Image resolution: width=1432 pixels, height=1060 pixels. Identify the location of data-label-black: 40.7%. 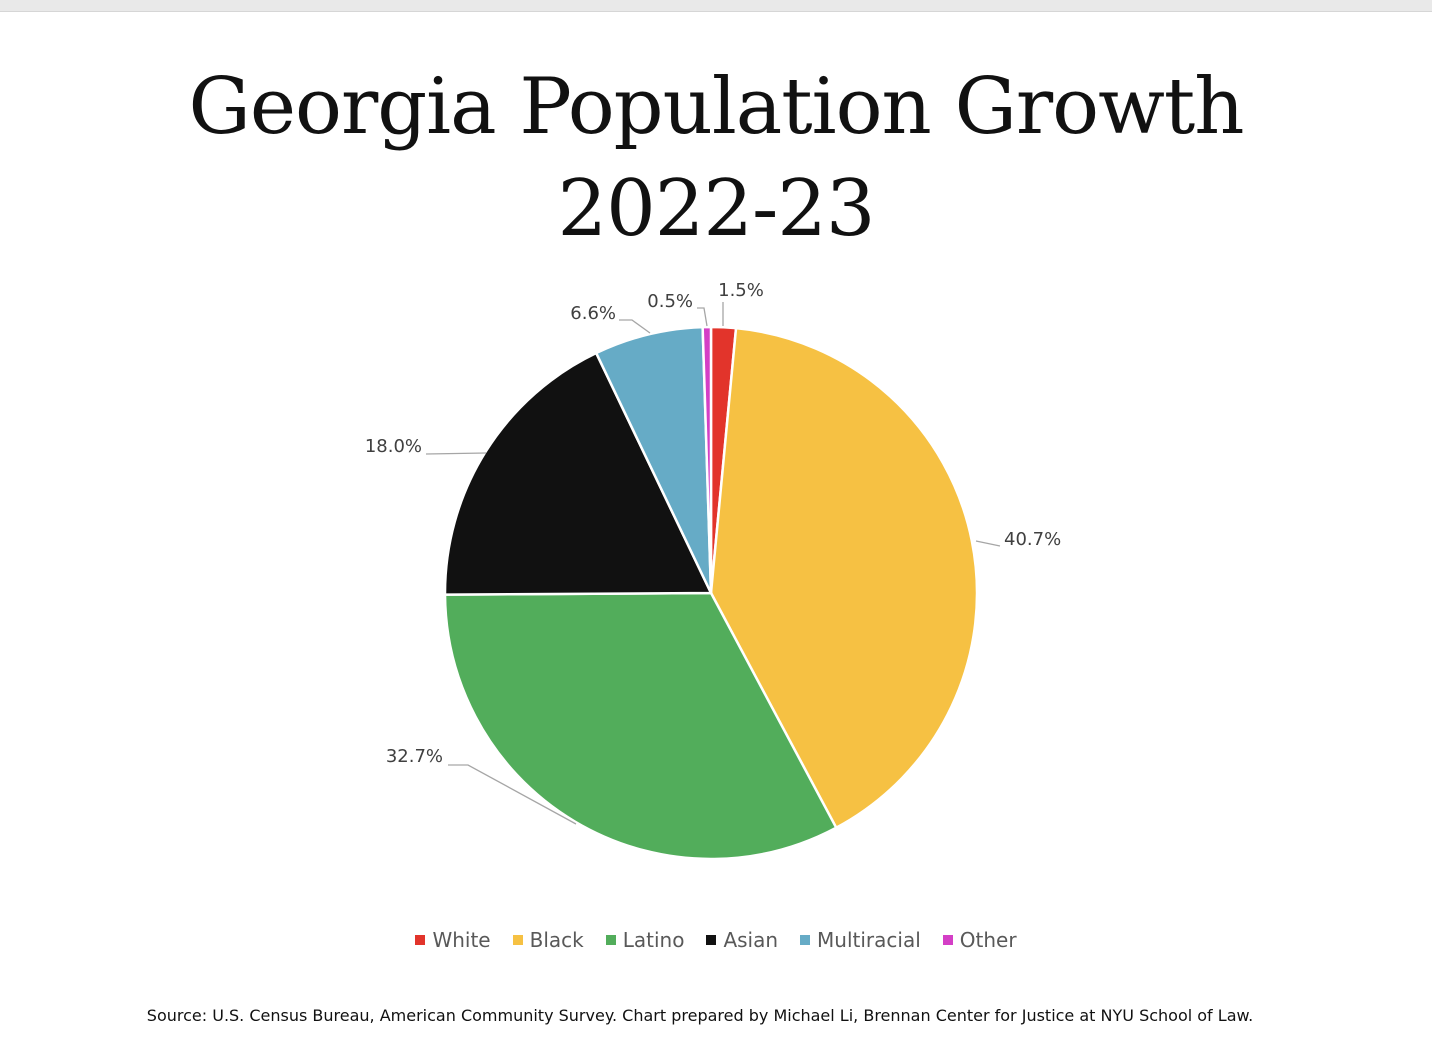
(1032, 539).